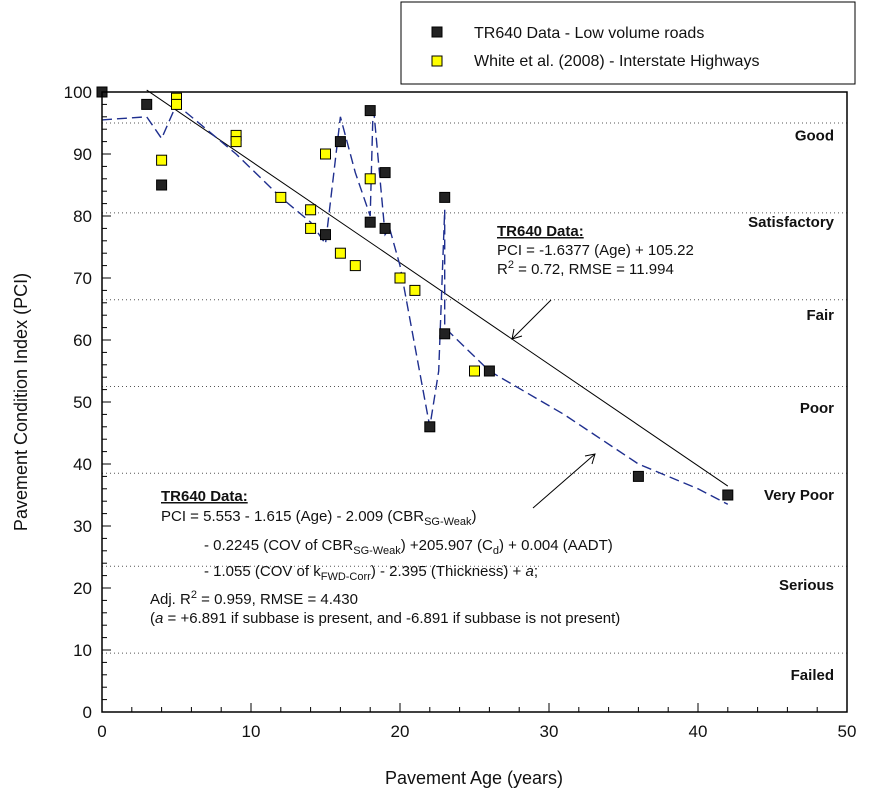 This screenshot has height=792, width=869. What do you see at coordinates (82, 216) in the screenshot?
I see `y-tick-label: 80` at bounding box center [82, 216].